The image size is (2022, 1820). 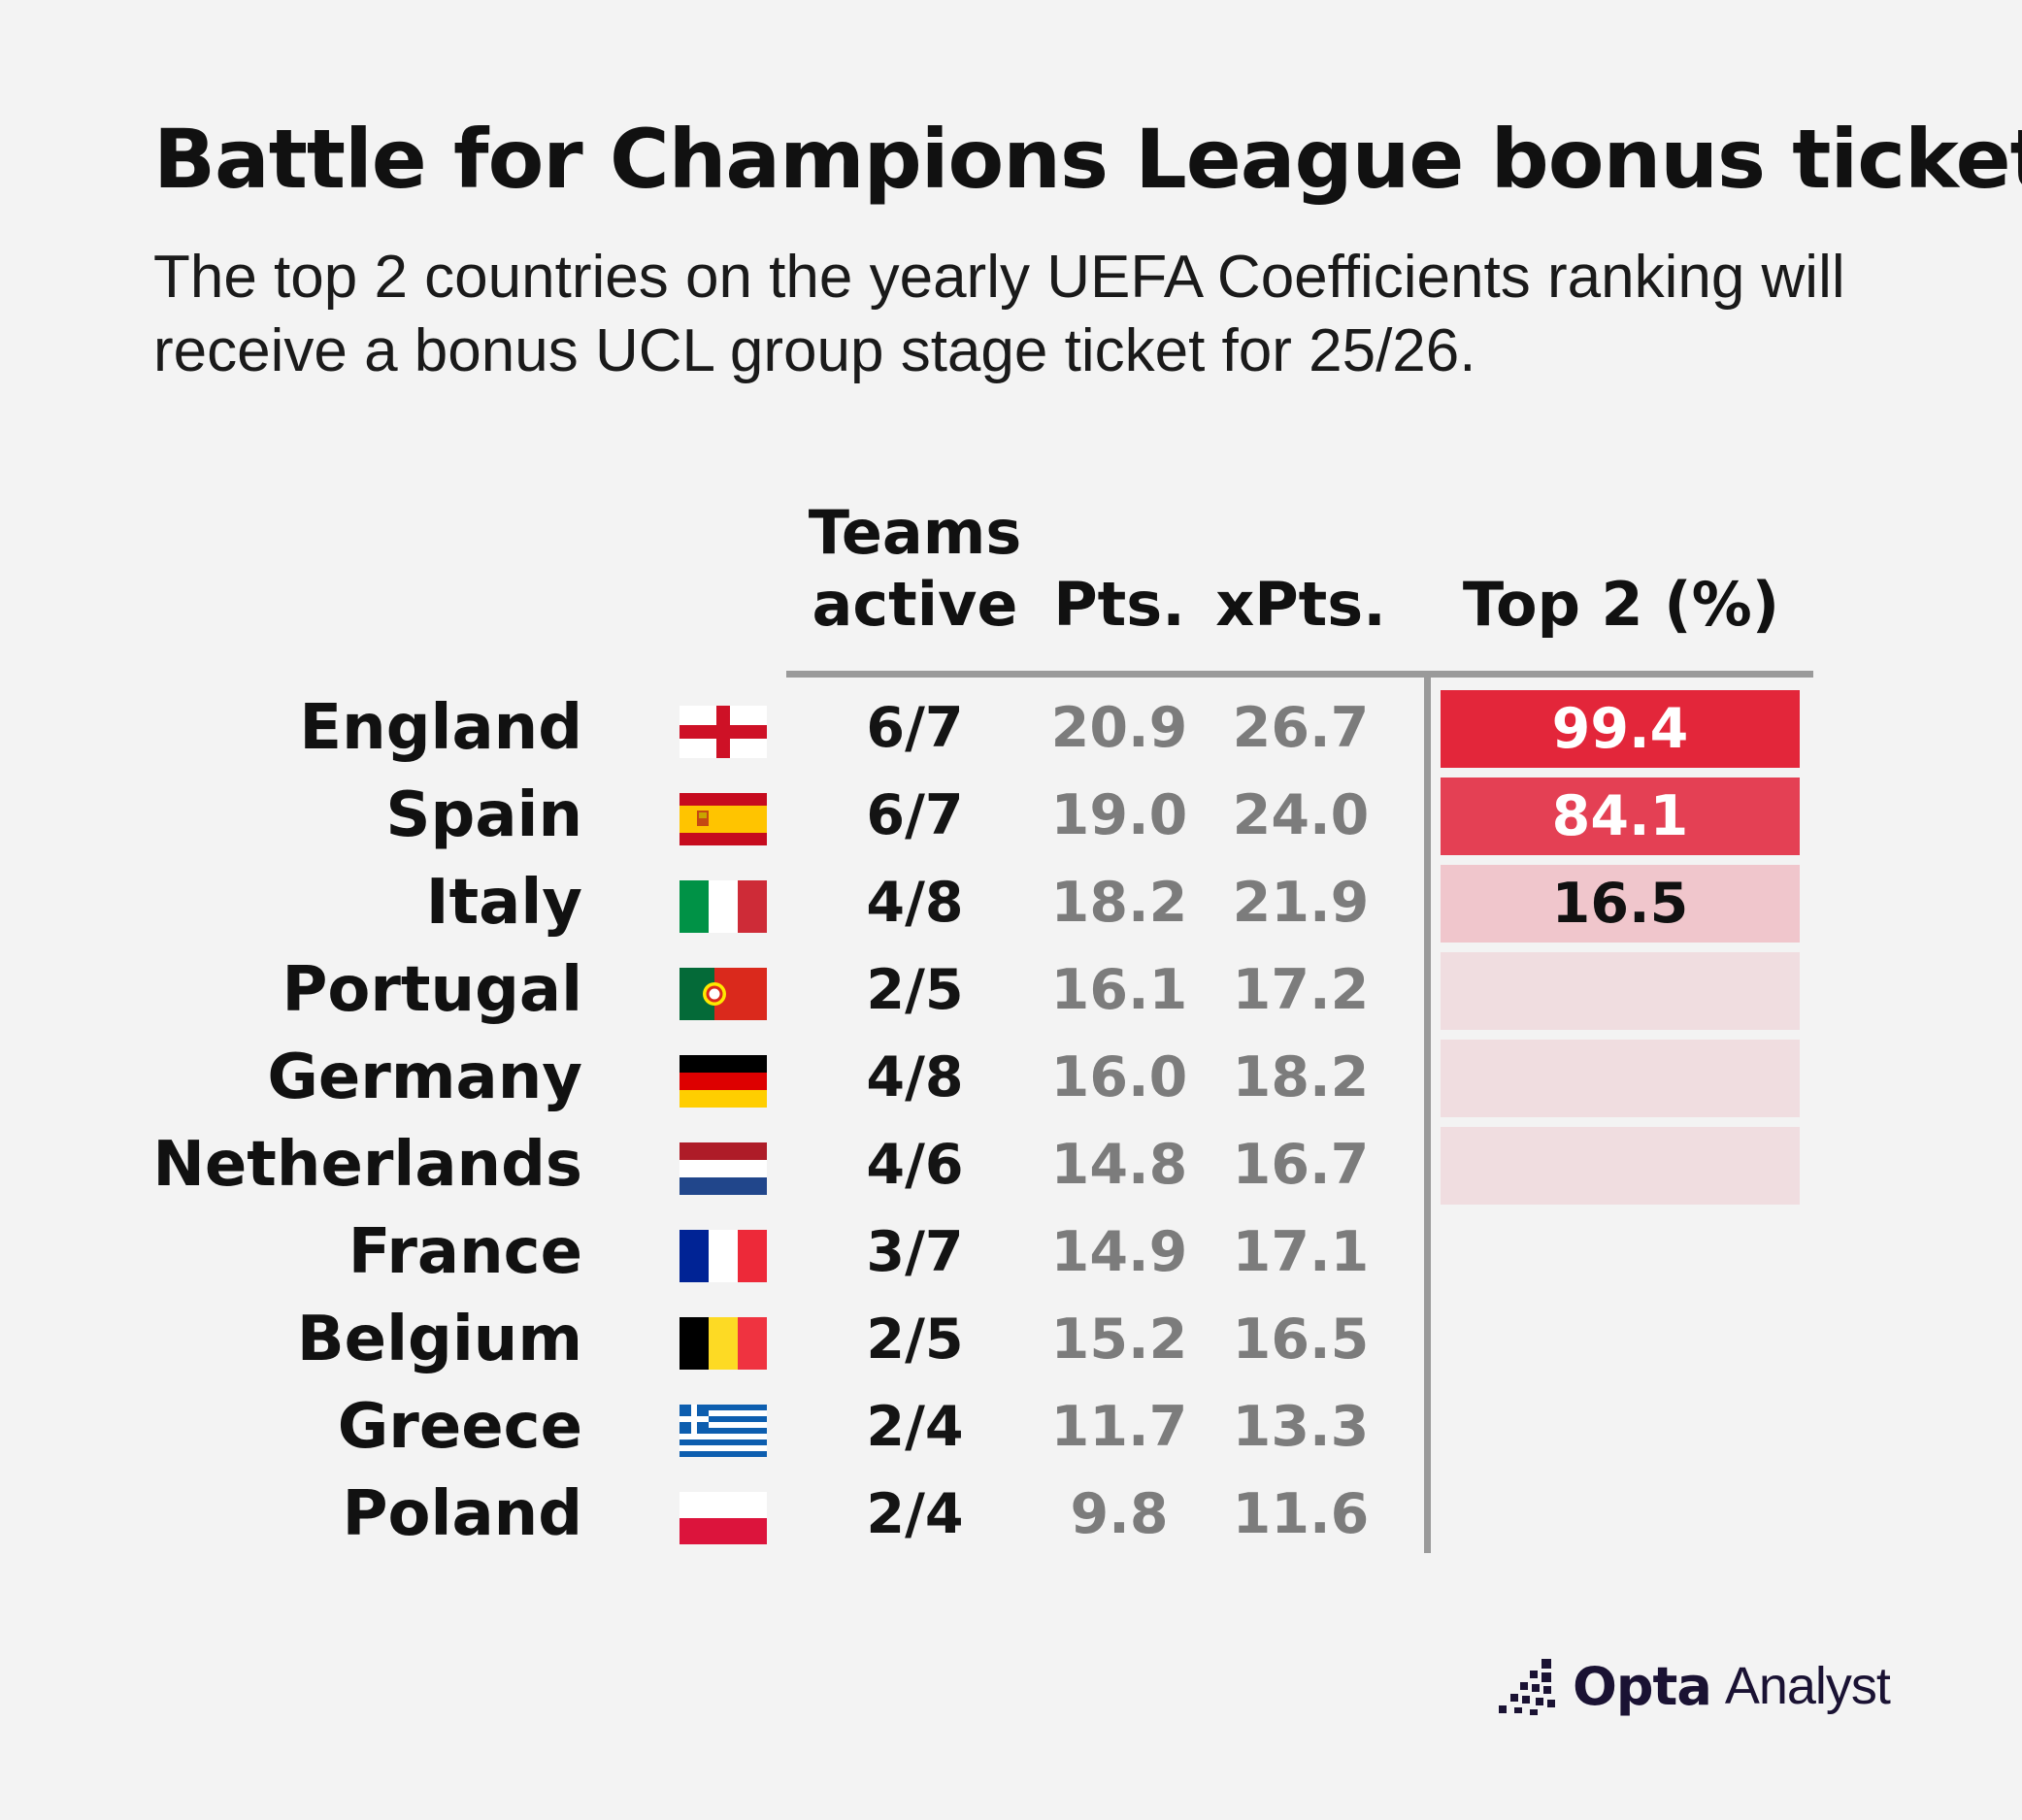 What do you see at coordinates (1301, 1339) in the screenshot?
I see `xpts-cell: 16.5` at bounding box center [1301, 1339].